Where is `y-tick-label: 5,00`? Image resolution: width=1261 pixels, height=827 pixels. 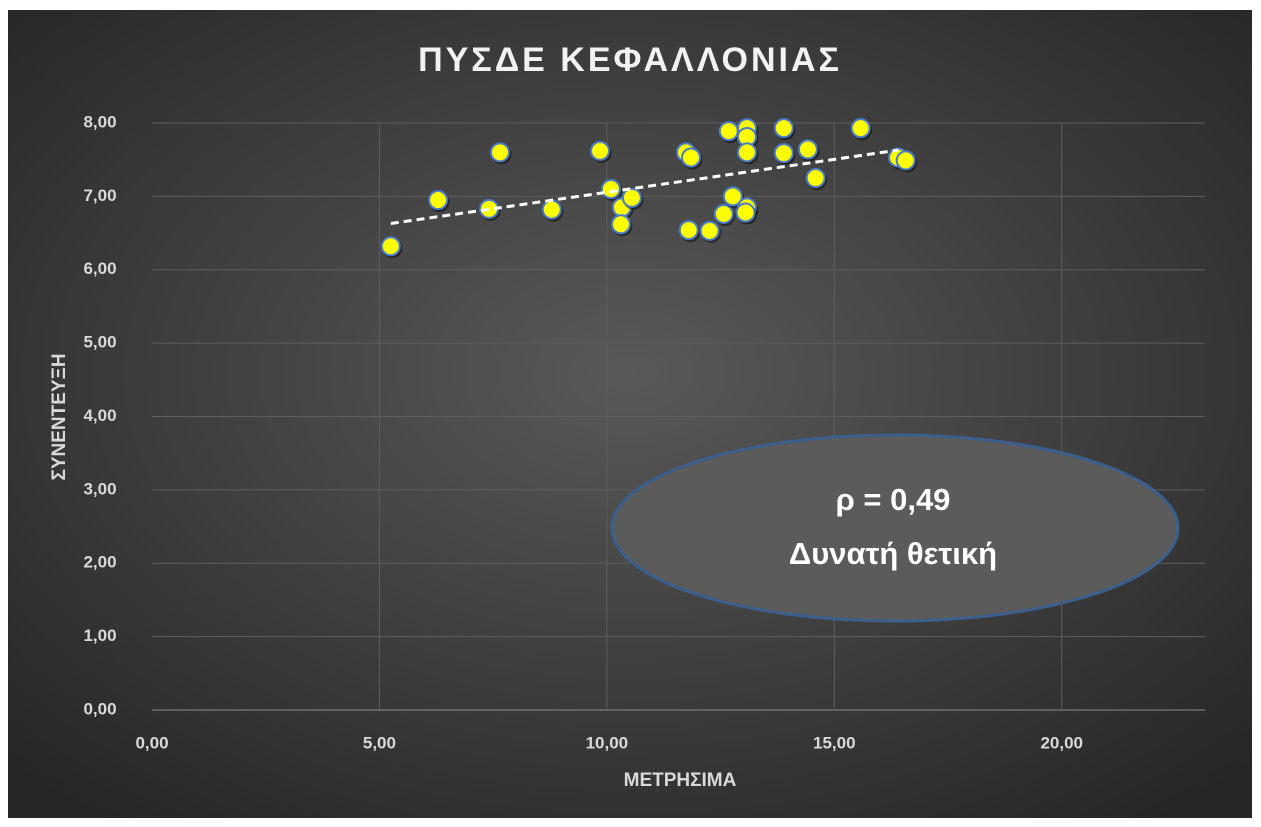 y-tick-label: 5,00 is located at coordinates (99, 342).